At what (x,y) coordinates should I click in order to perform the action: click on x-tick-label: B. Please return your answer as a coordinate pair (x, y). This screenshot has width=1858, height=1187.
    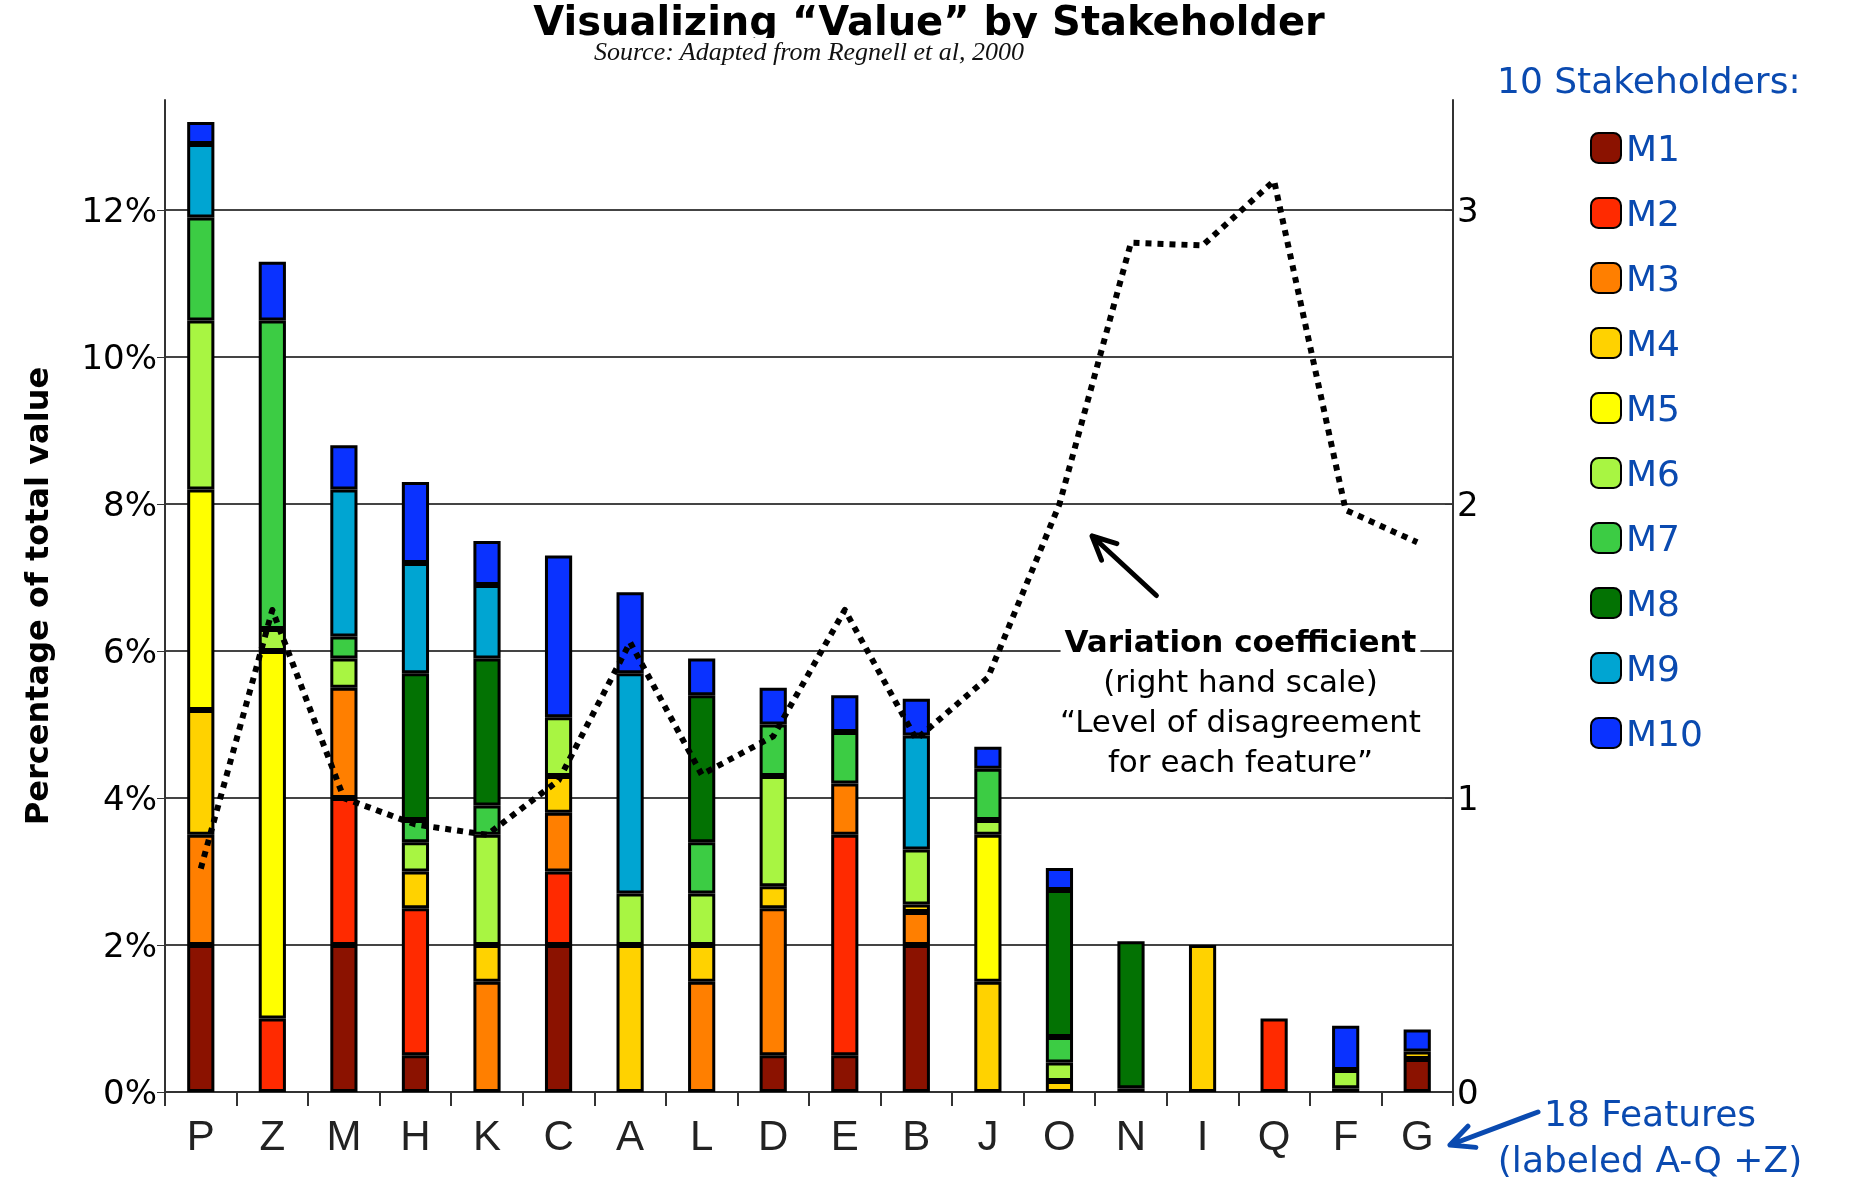
    Looking at the image, I should click on (916, 1135).